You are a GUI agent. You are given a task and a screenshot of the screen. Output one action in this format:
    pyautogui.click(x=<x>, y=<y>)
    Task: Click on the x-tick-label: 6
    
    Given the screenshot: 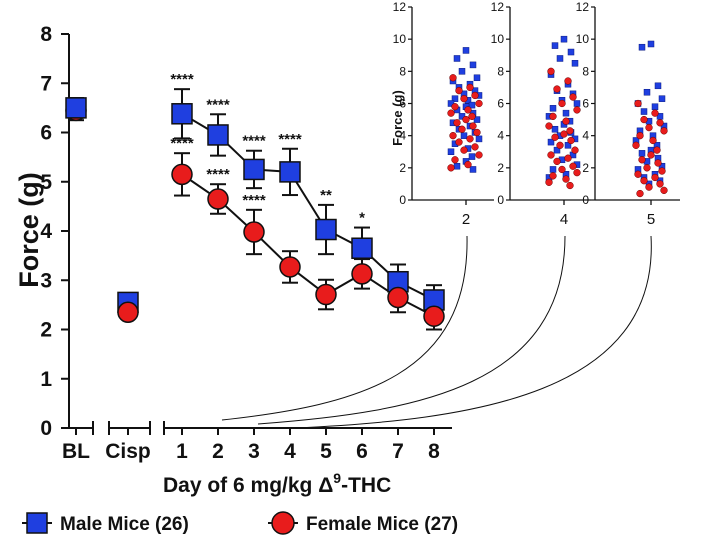 What is the action you would take?
    pyautogui.click(x=362, y=451)
    